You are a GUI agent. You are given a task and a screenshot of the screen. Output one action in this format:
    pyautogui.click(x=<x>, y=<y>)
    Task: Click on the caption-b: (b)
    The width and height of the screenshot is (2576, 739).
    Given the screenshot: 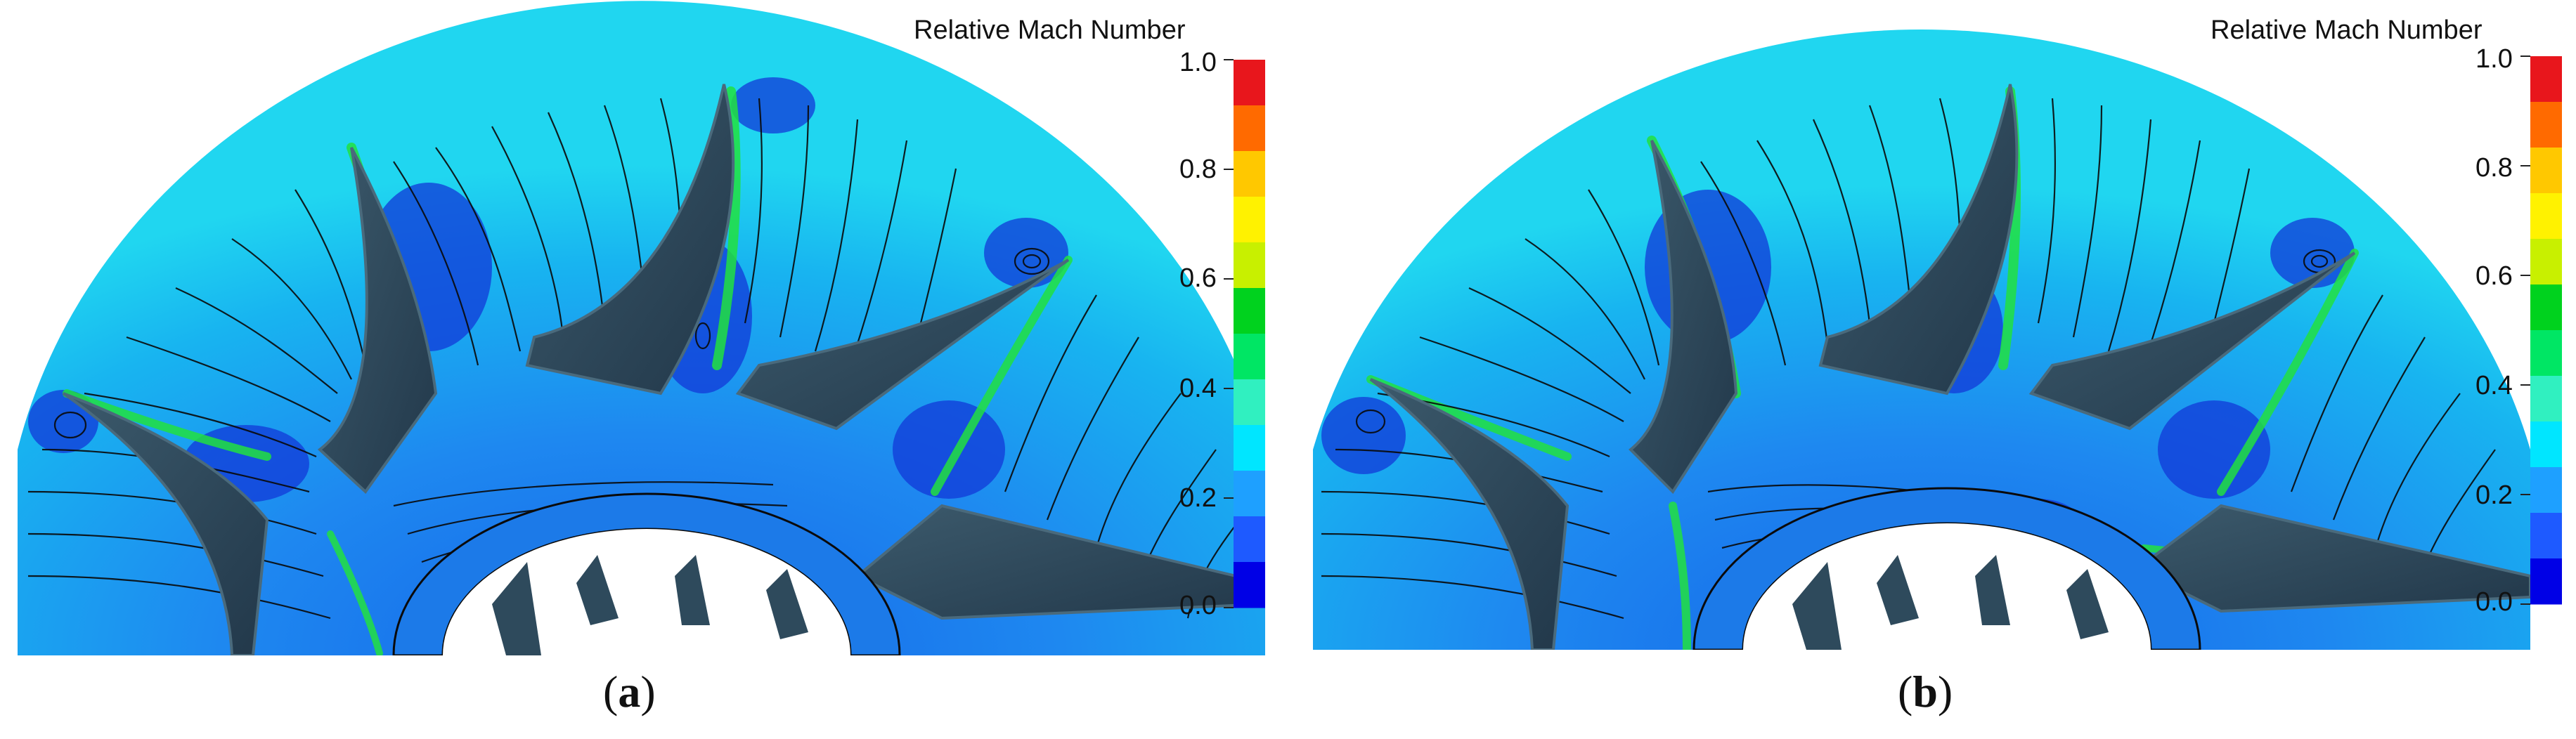 What is the action you would take?
    pyautogui.click(x=1926, y=692)
    